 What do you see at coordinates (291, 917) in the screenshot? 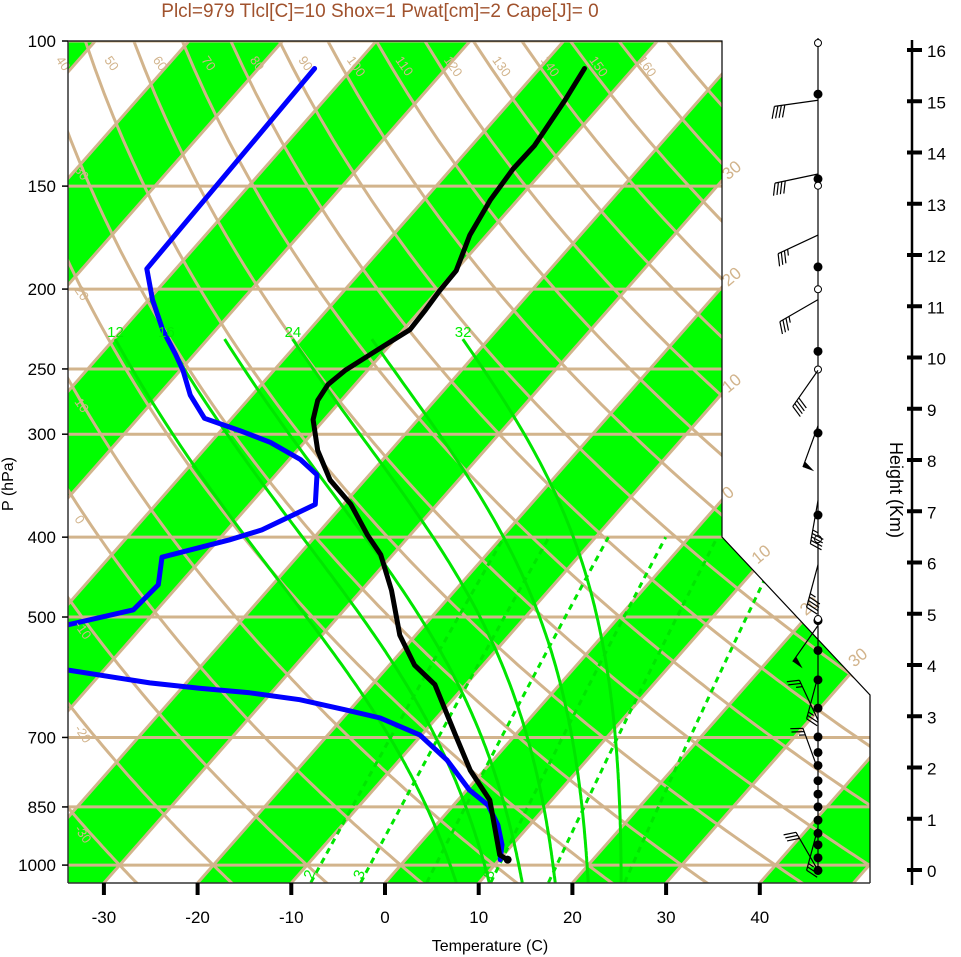
I see `x-tick-label: -10` at bounding box center [291, 917].